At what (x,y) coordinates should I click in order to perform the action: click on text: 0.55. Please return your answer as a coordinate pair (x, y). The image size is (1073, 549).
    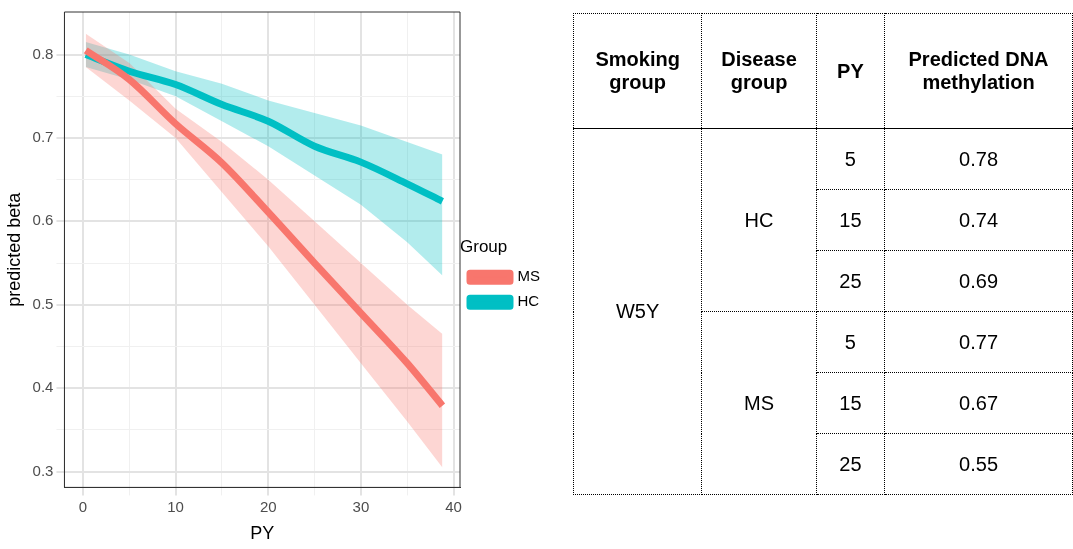
    Looking at the image, I should click on (978, 464).